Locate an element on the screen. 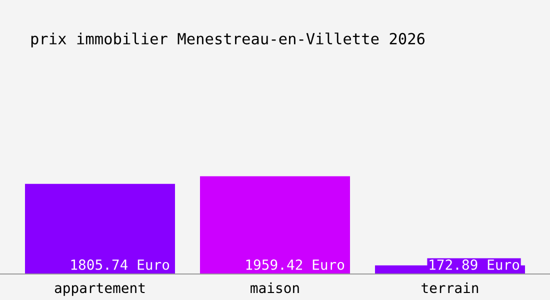  data-label: 1805.74 Euro is located at coordinates (120, 264).